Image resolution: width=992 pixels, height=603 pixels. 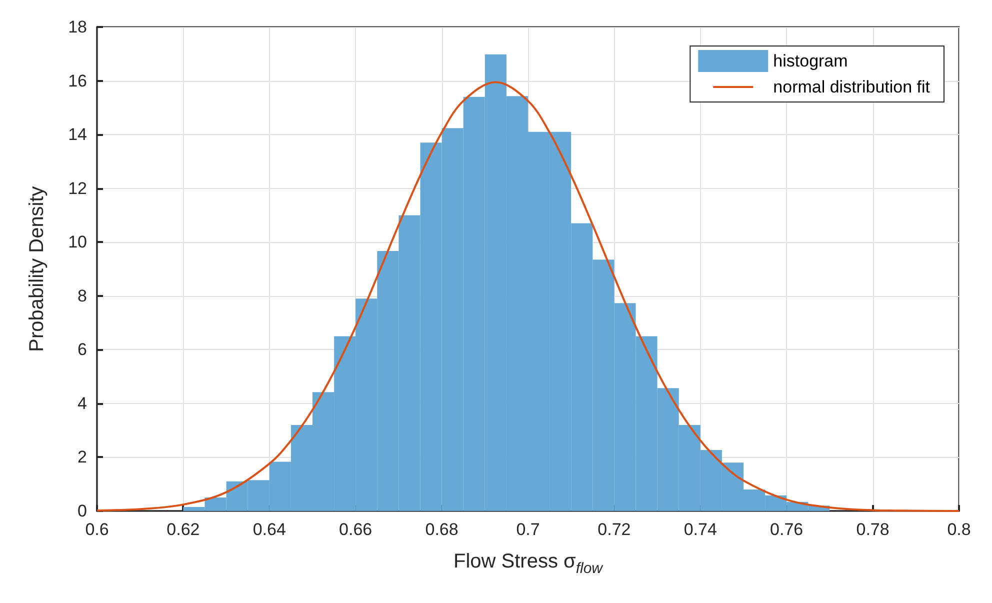 I want to click on x-tick-label: 0.64, so click(x=269, y=529).